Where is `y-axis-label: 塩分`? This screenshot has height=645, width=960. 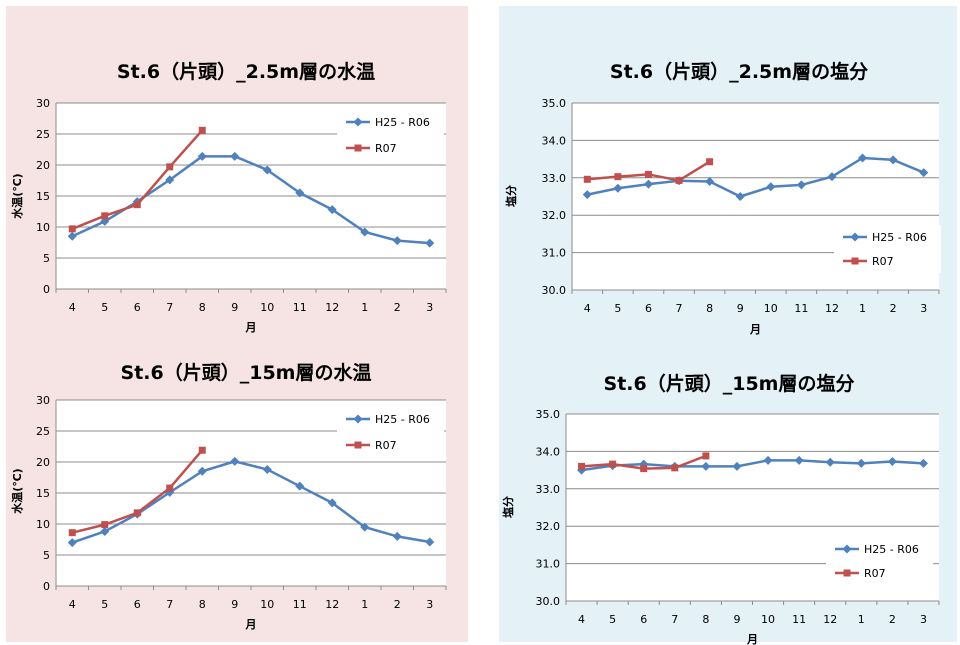 y-axis-label: 塩分 is located at coordinates (511, 196).